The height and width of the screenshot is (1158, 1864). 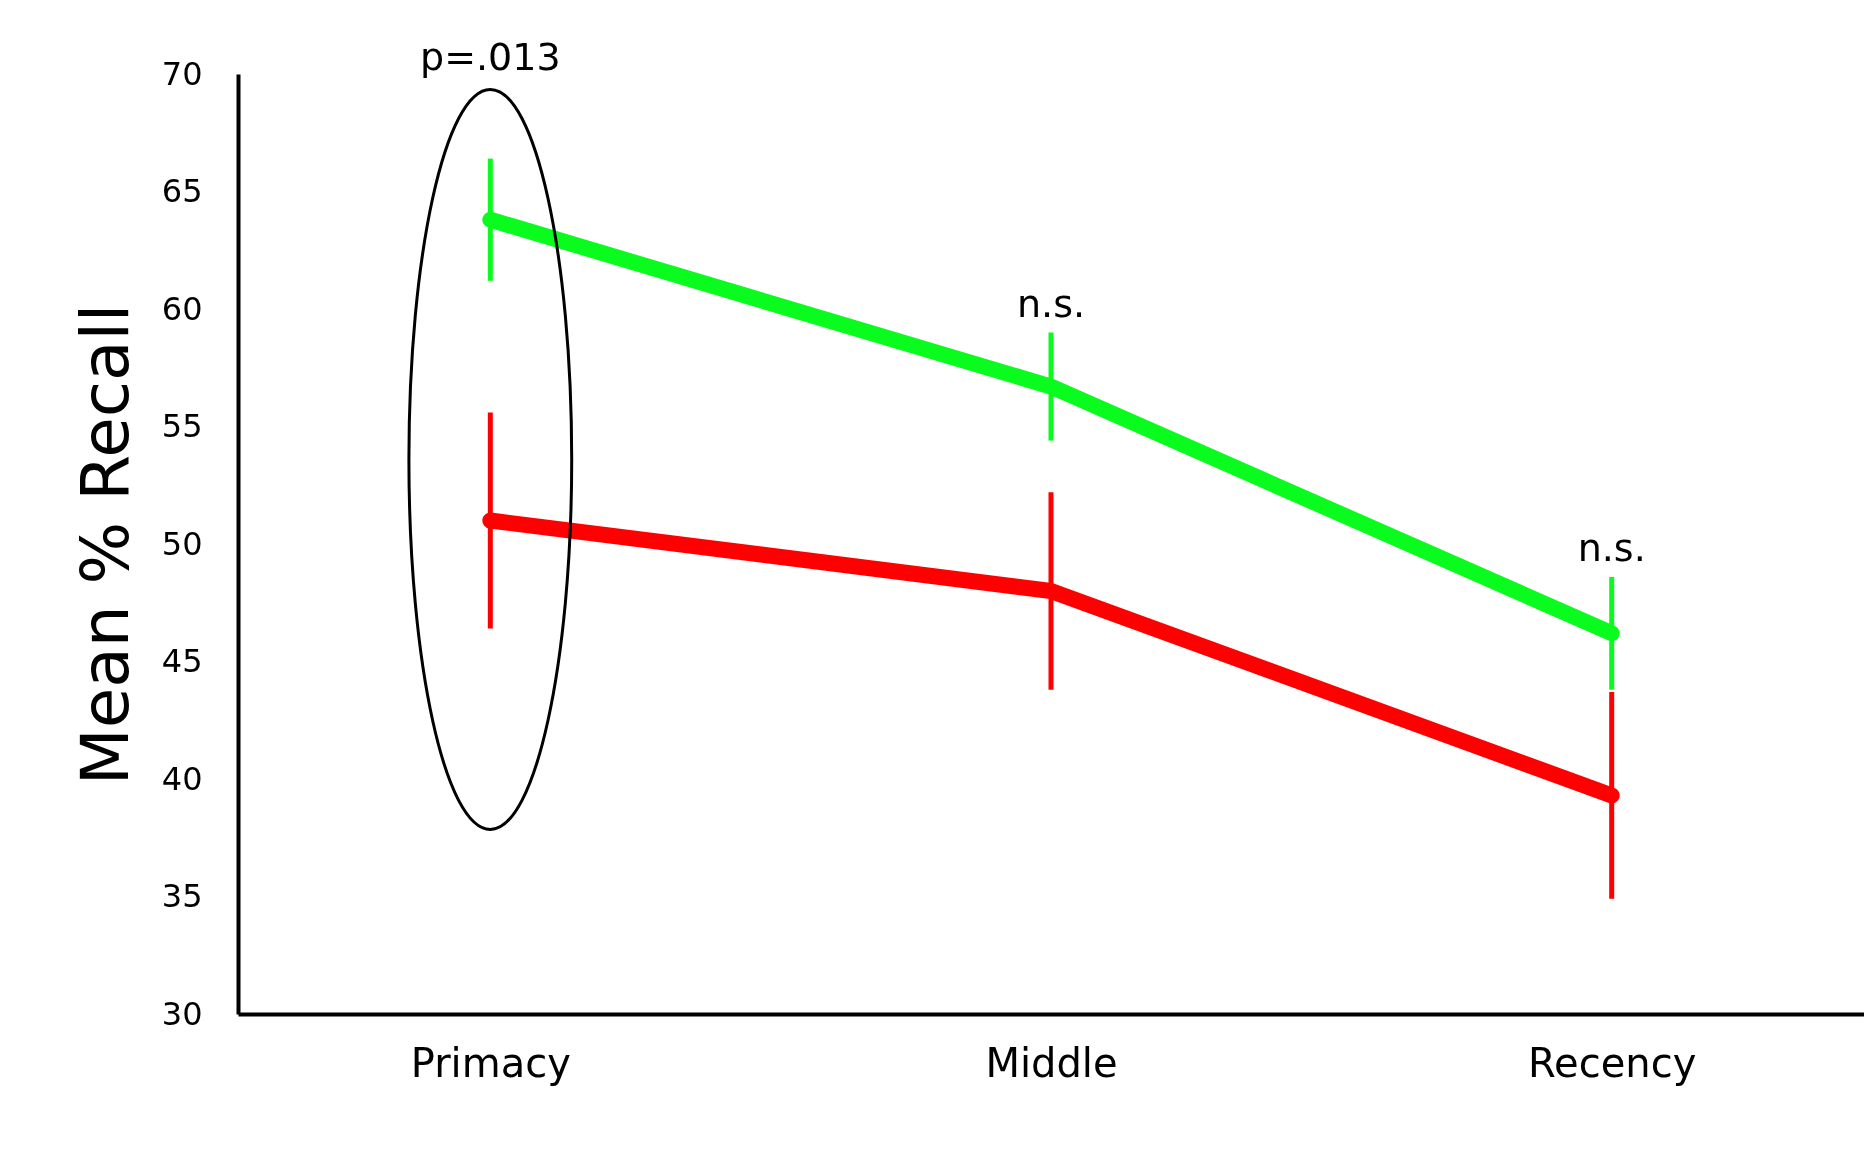 What do you see at coordinates (490, 57) in the screenshot?
I see `annotation: p=.013` at bounding box center [490, 57].